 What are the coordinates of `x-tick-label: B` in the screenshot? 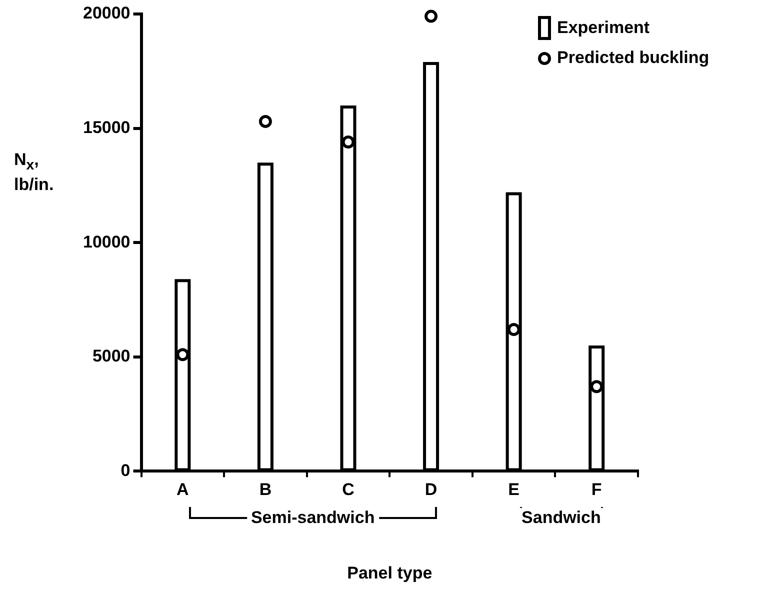 It's located at (265, 490).